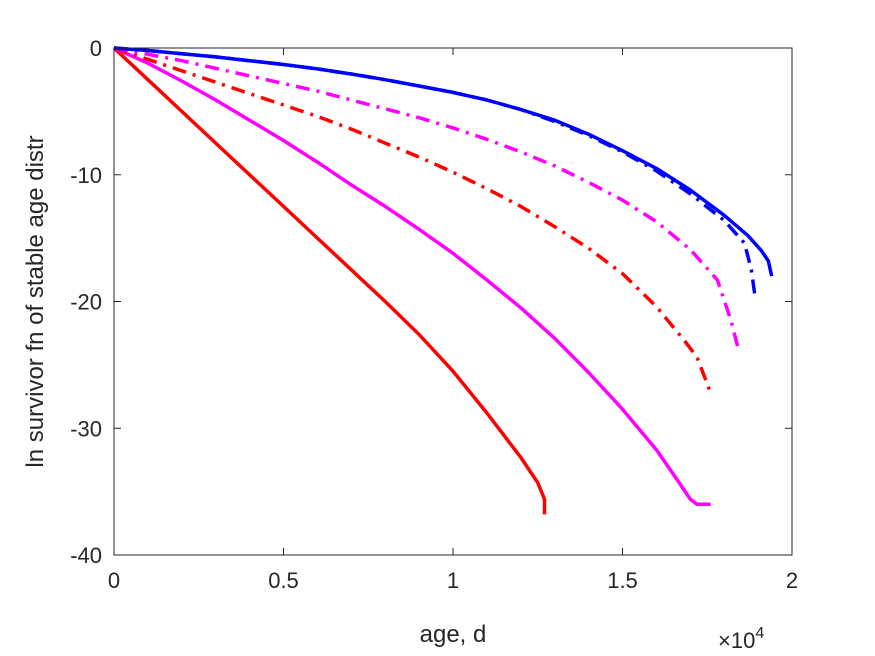  What do you see at coordinates (453, 580) in the screenshot?
I see `x-tick-label: 1` at bounding box center [453, 580].